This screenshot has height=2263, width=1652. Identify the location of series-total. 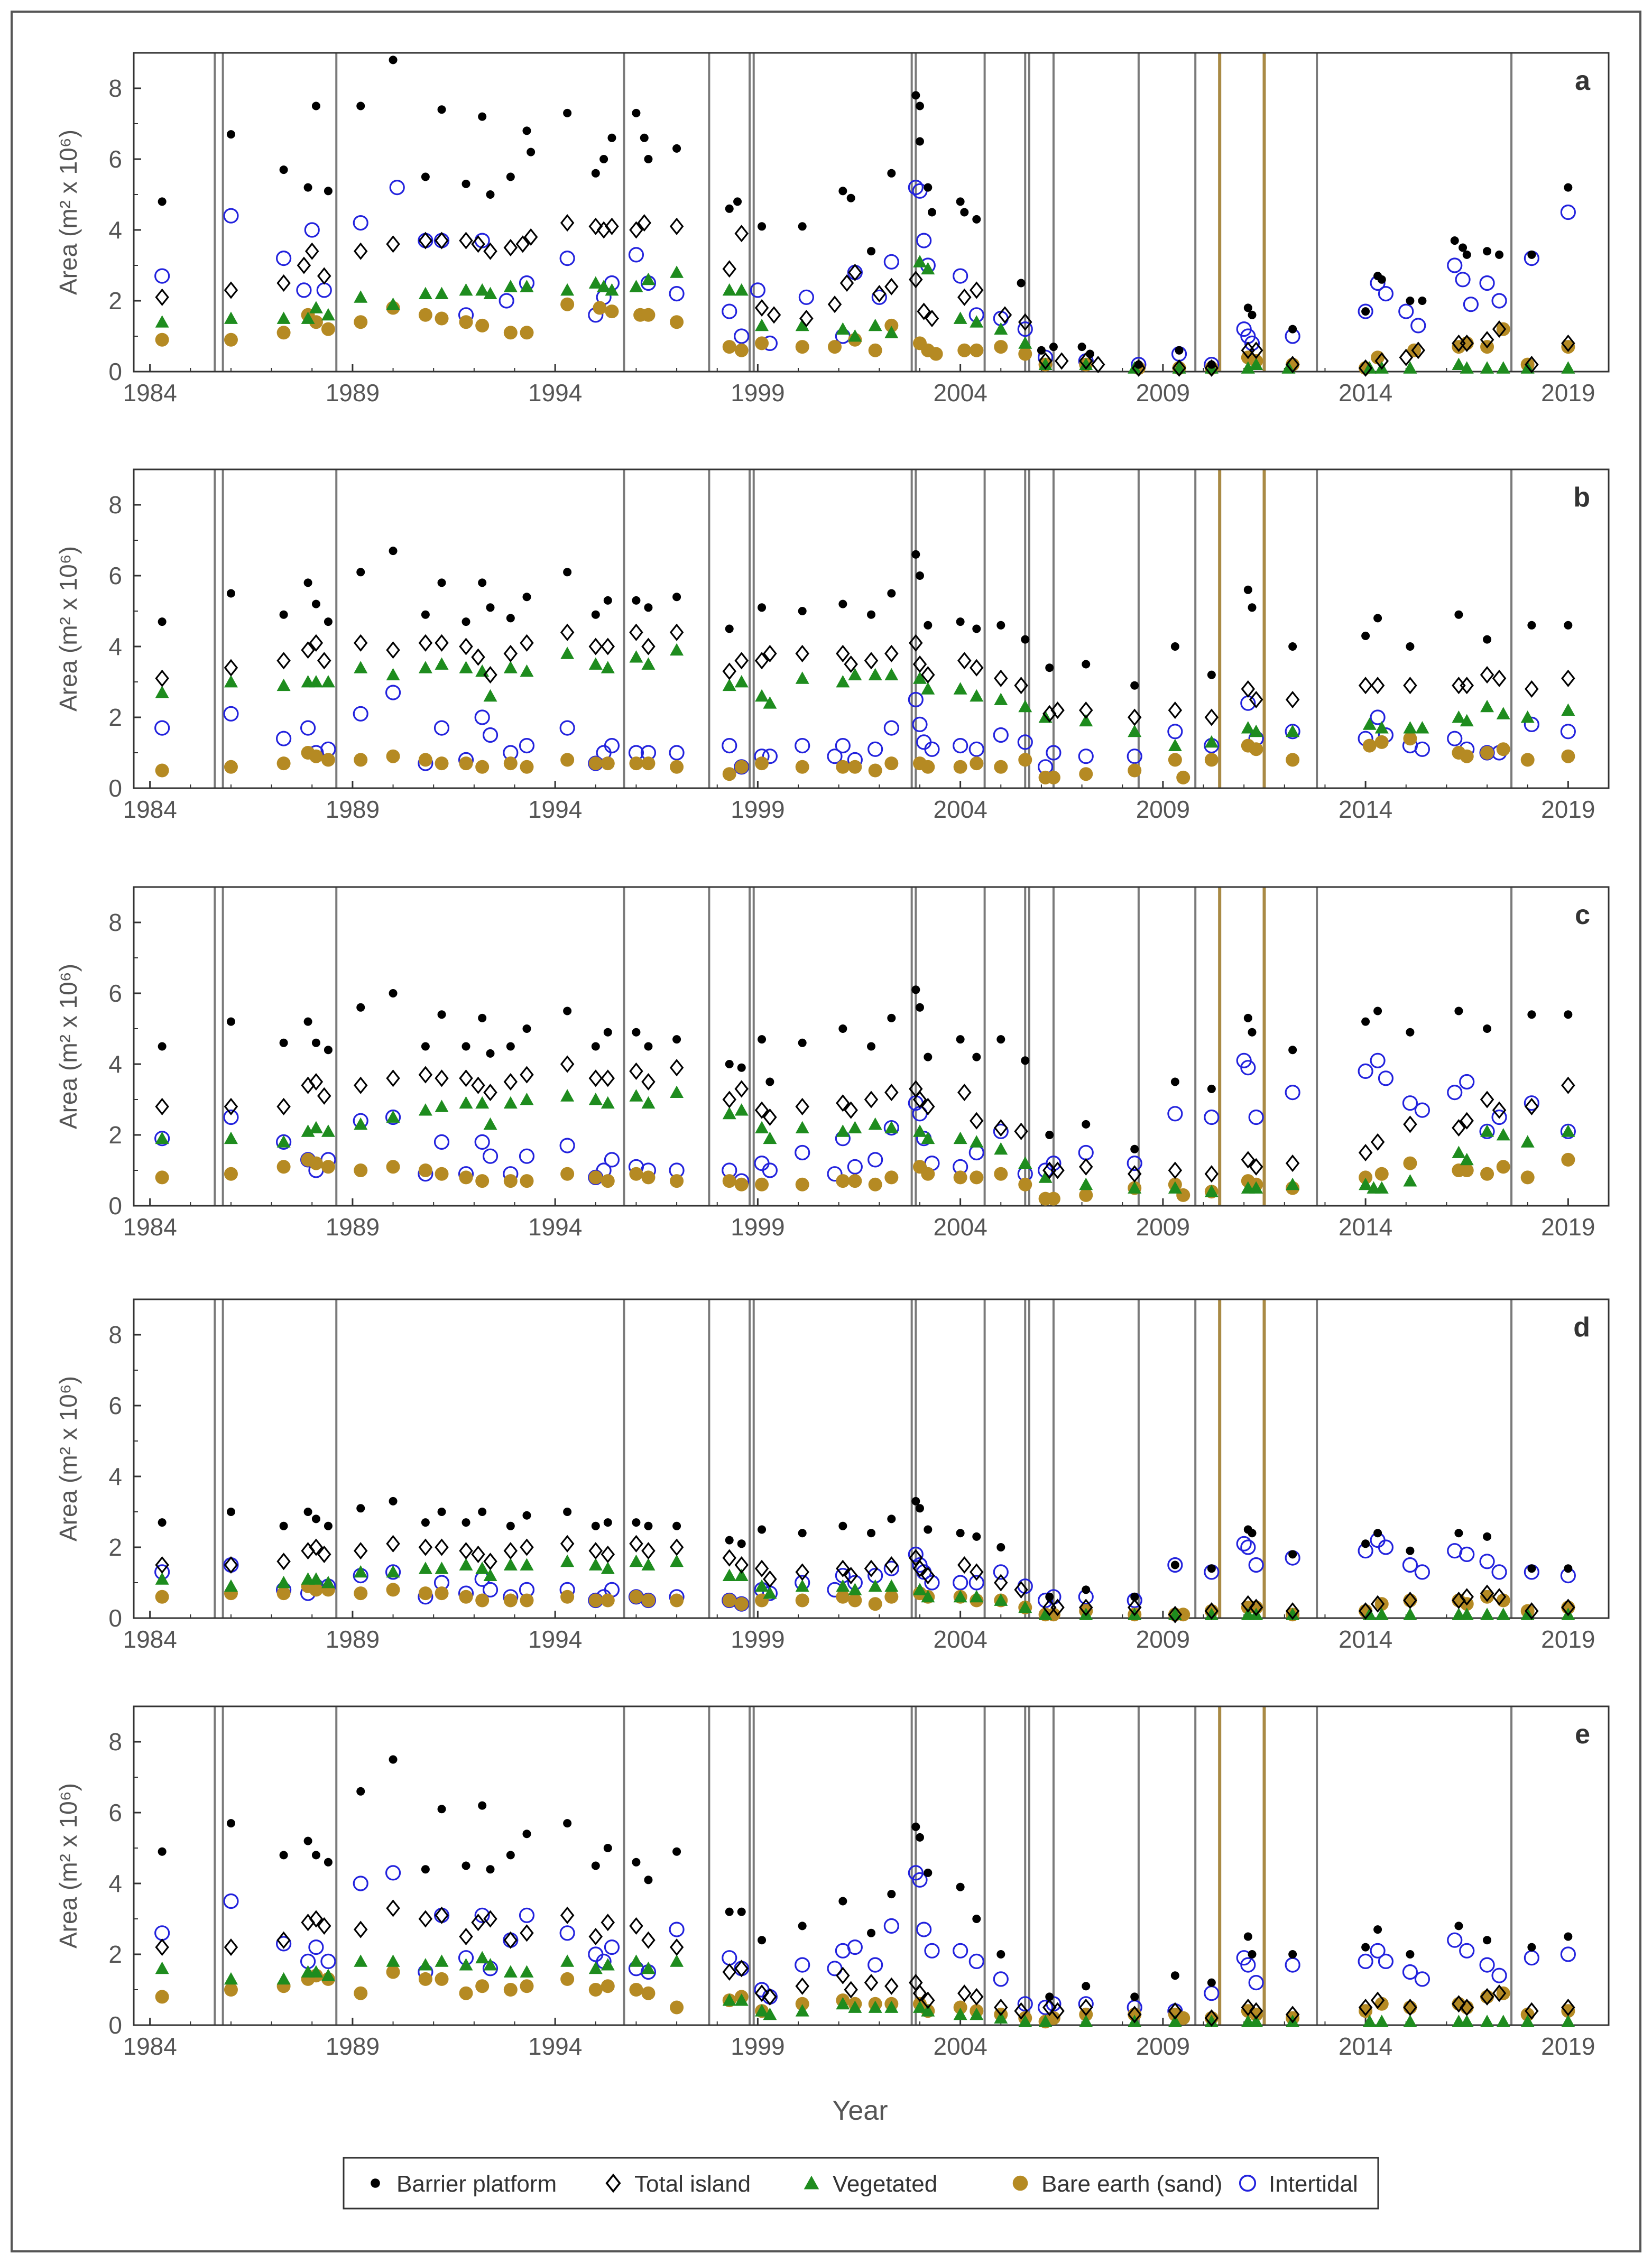
(865, 1119).